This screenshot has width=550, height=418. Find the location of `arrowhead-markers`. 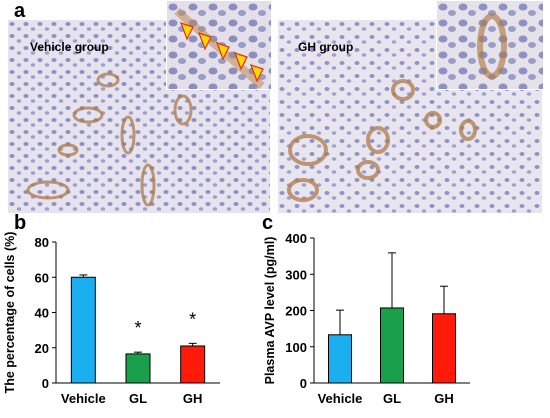

arrowhead-markers is located at coordinates (221, 52).